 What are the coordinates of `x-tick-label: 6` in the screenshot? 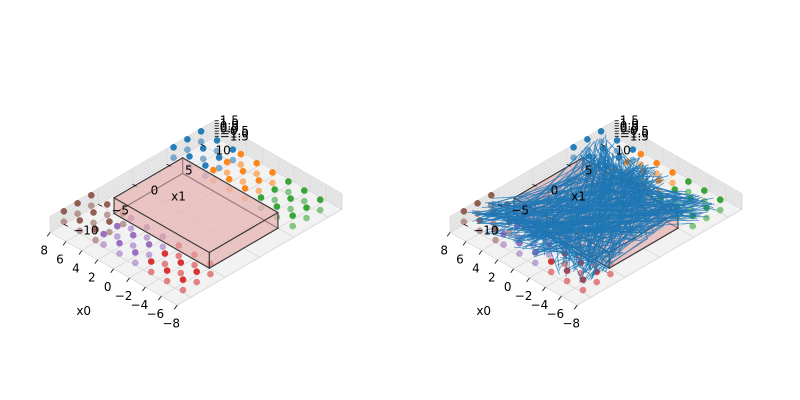 It's located at (460, 259).